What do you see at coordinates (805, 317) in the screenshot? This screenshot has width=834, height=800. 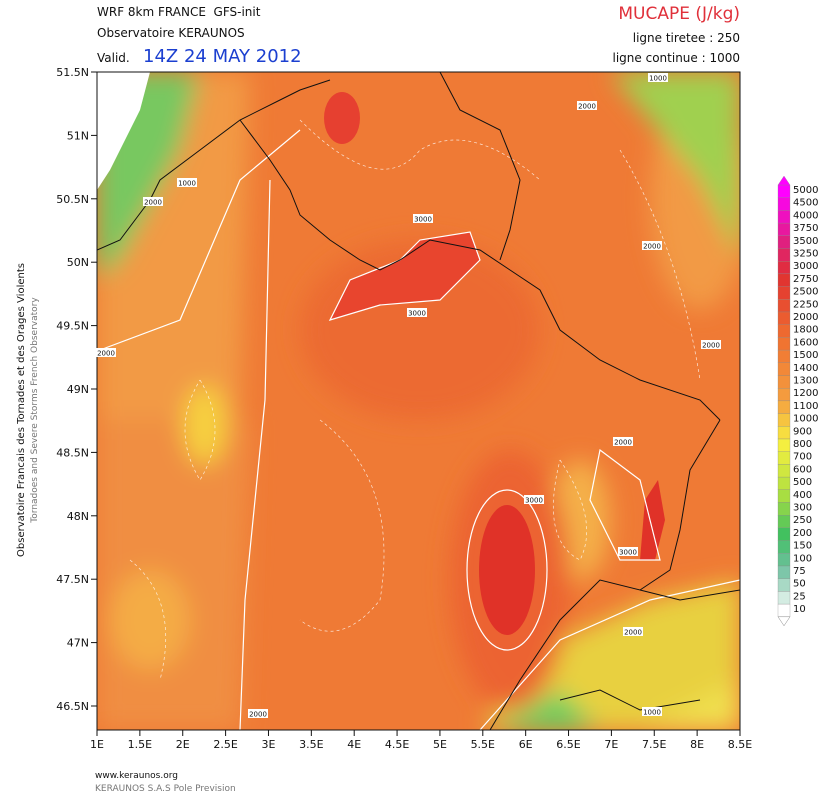 I see `colorbar-label: 2000` at bounding box center [805, 317].